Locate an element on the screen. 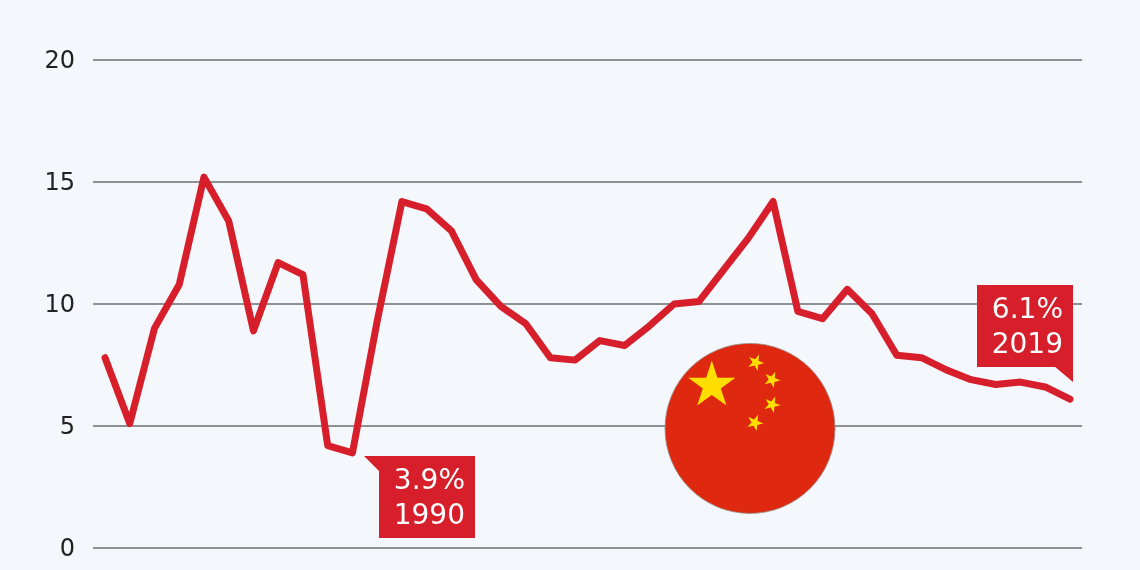 The image size is (1140, 570). annotation: 6.1% 2019 is located at coordinates (1027, 326).